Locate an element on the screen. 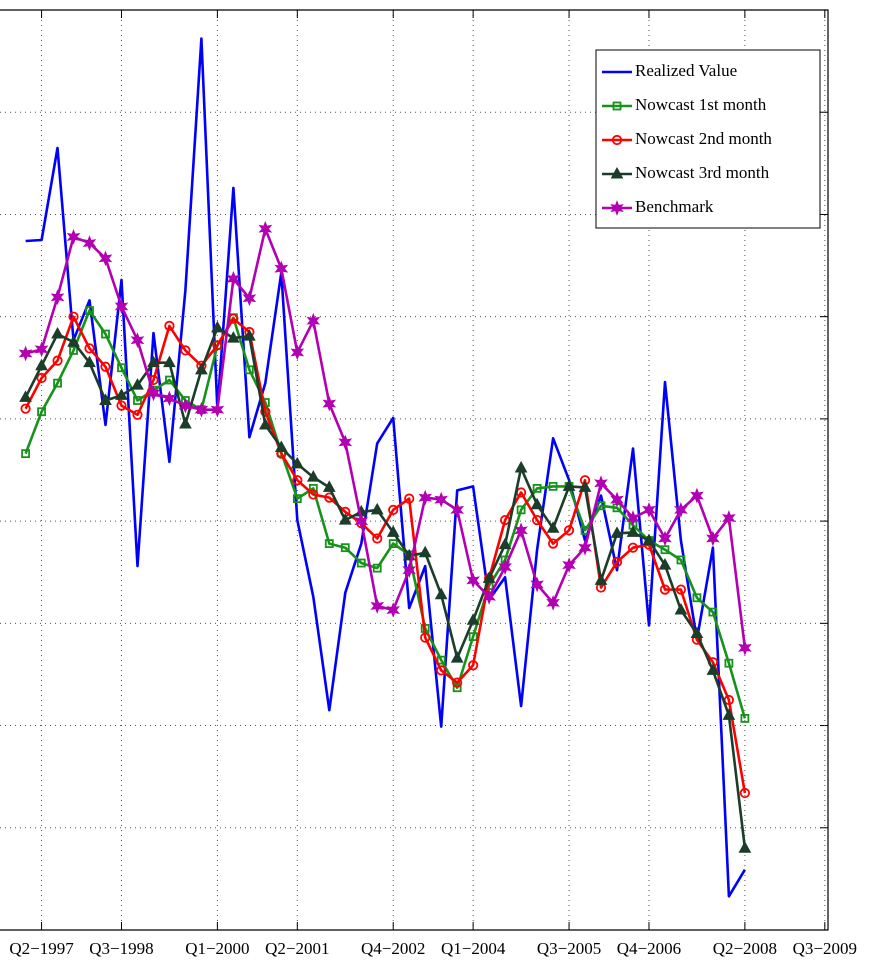 The image size is (870, 970). x-tick-label: Q4−2002 is located at coordinates (393, 948).